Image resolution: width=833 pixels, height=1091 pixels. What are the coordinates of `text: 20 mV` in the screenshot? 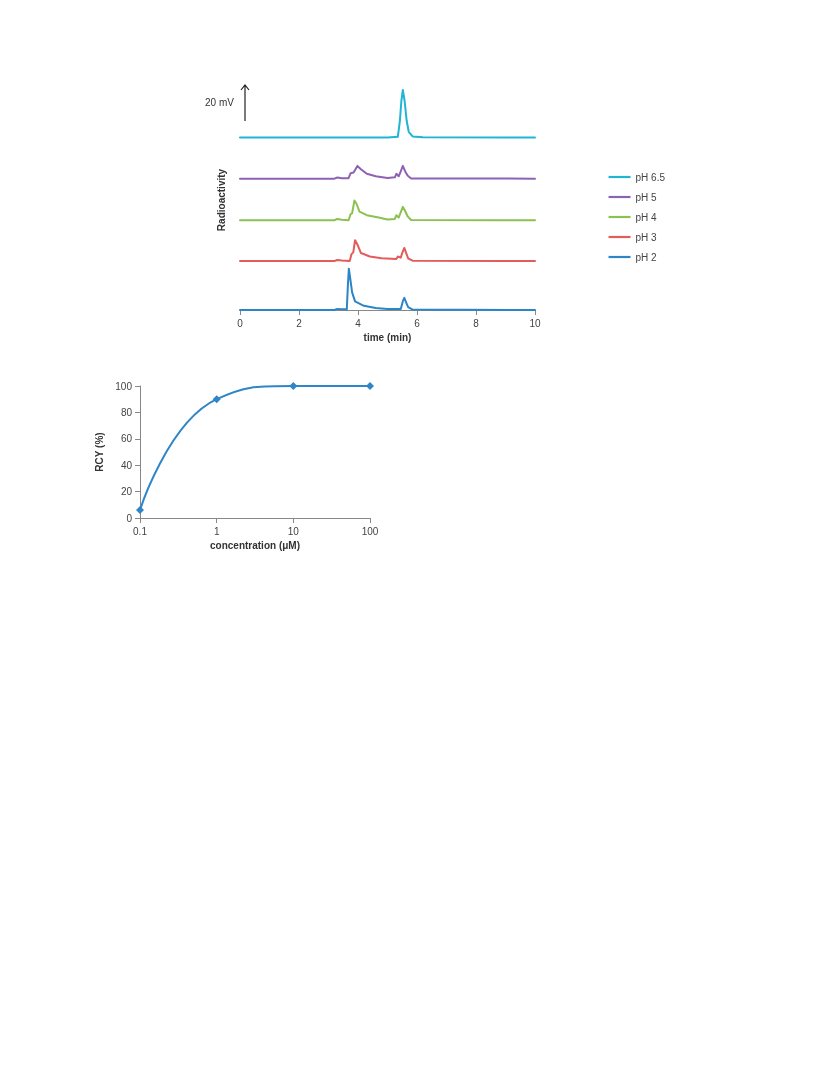 It's located at (219, 102).